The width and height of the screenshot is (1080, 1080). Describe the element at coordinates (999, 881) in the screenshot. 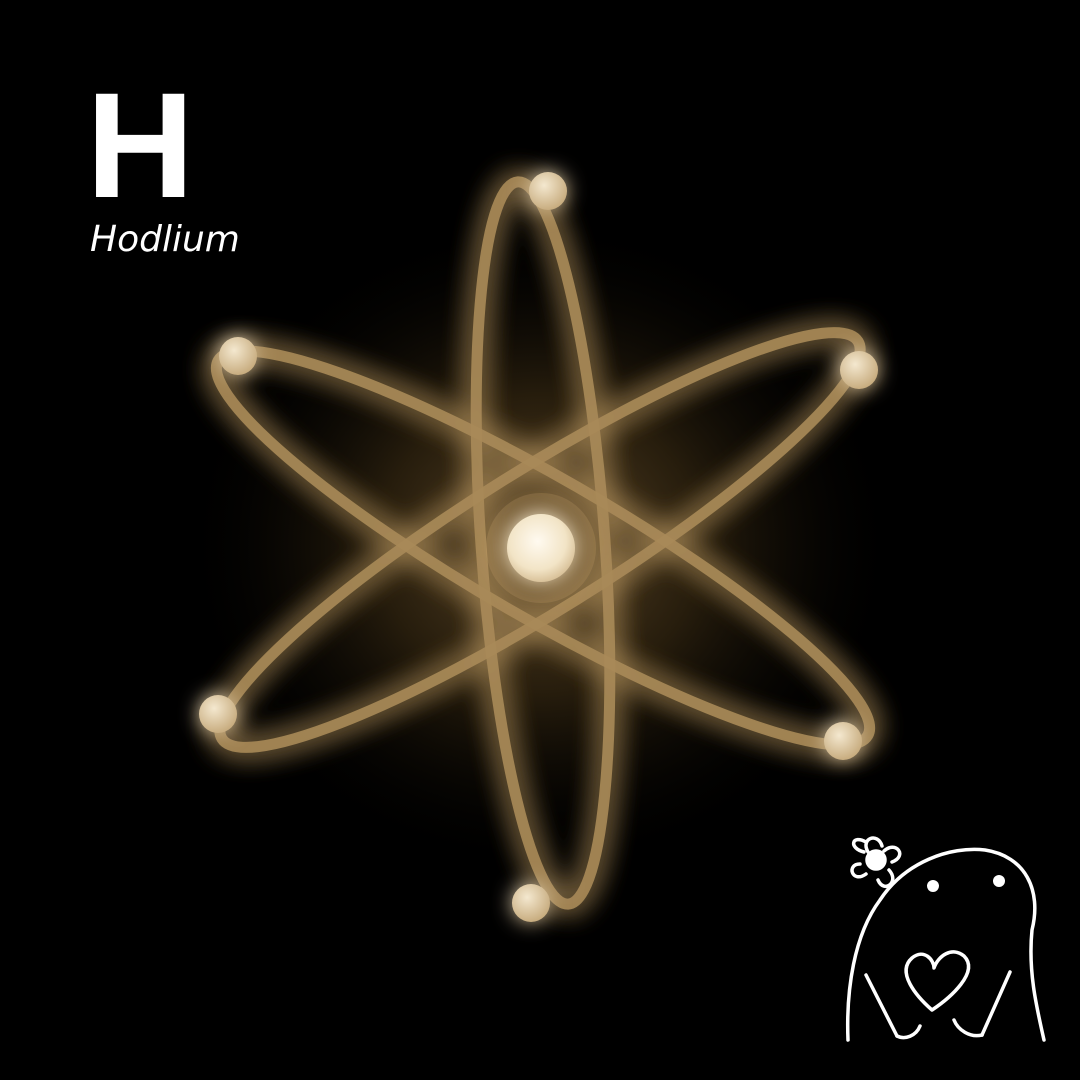

I see `mascot-right-eye` at that location.